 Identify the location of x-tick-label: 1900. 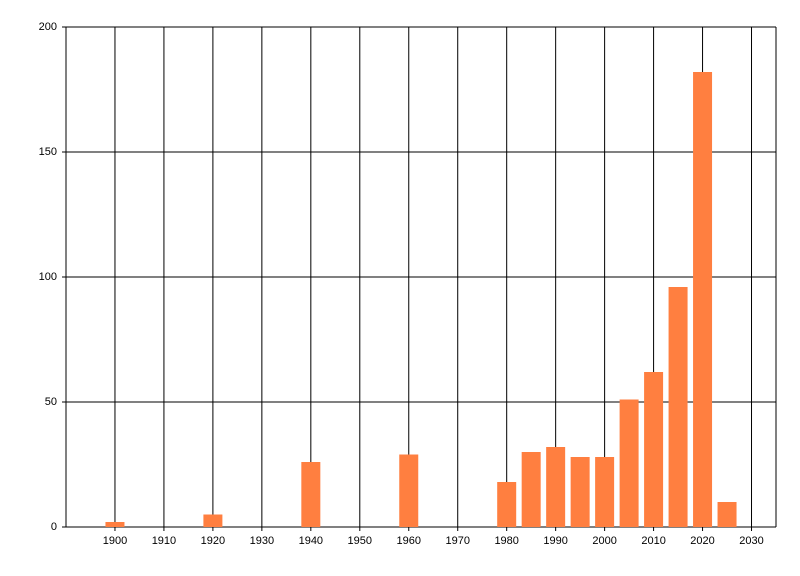
(115, 541).